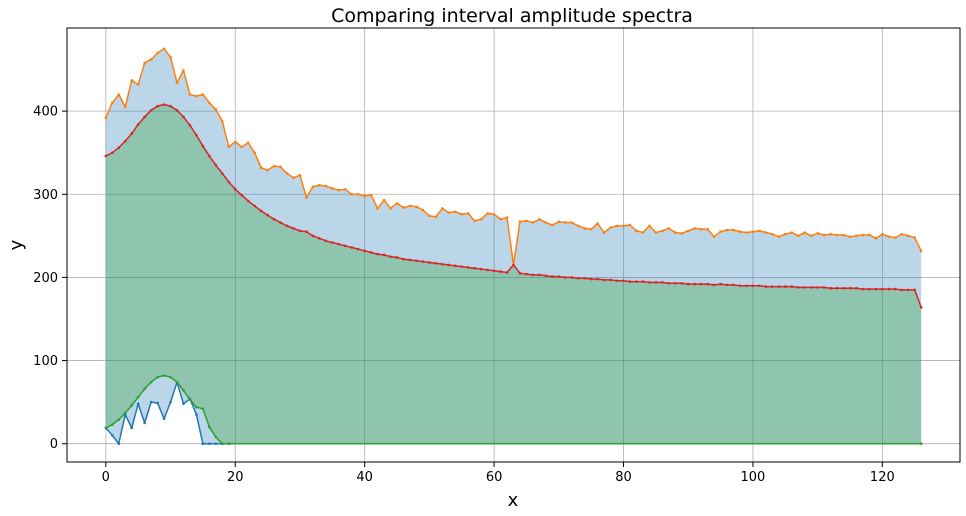 This screenshot has width=966, height=516. I want to click on y-tick-label: 400, so click(45, 112).